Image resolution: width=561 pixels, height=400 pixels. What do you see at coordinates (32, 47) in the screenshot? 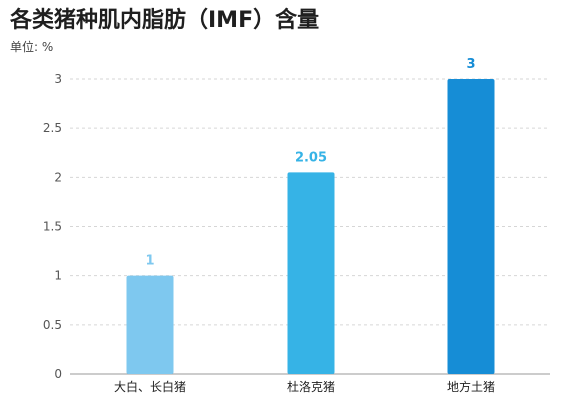
I see `unit-label: 单位: %` at bounding box center [32, 47].